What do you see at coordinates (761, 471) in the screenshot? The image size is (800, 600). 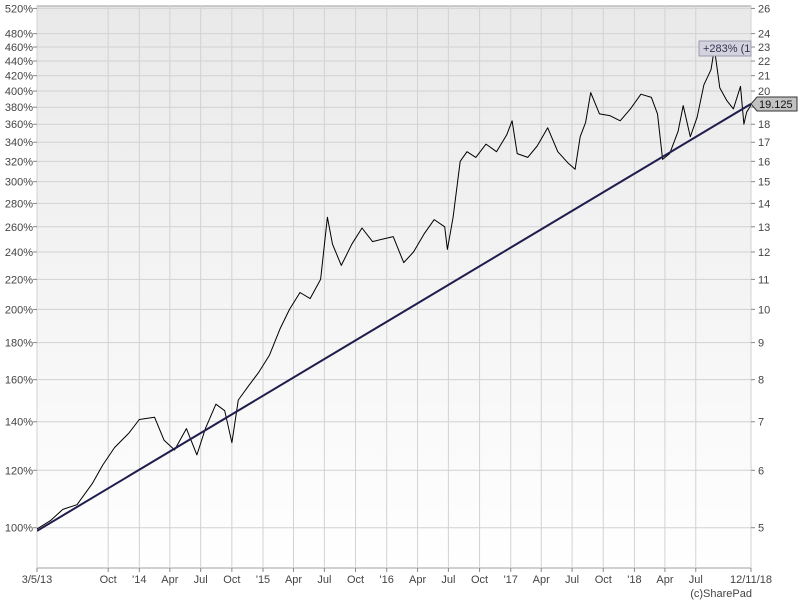 I see `right-tick-label: 6` at bounding box center [761, 471].